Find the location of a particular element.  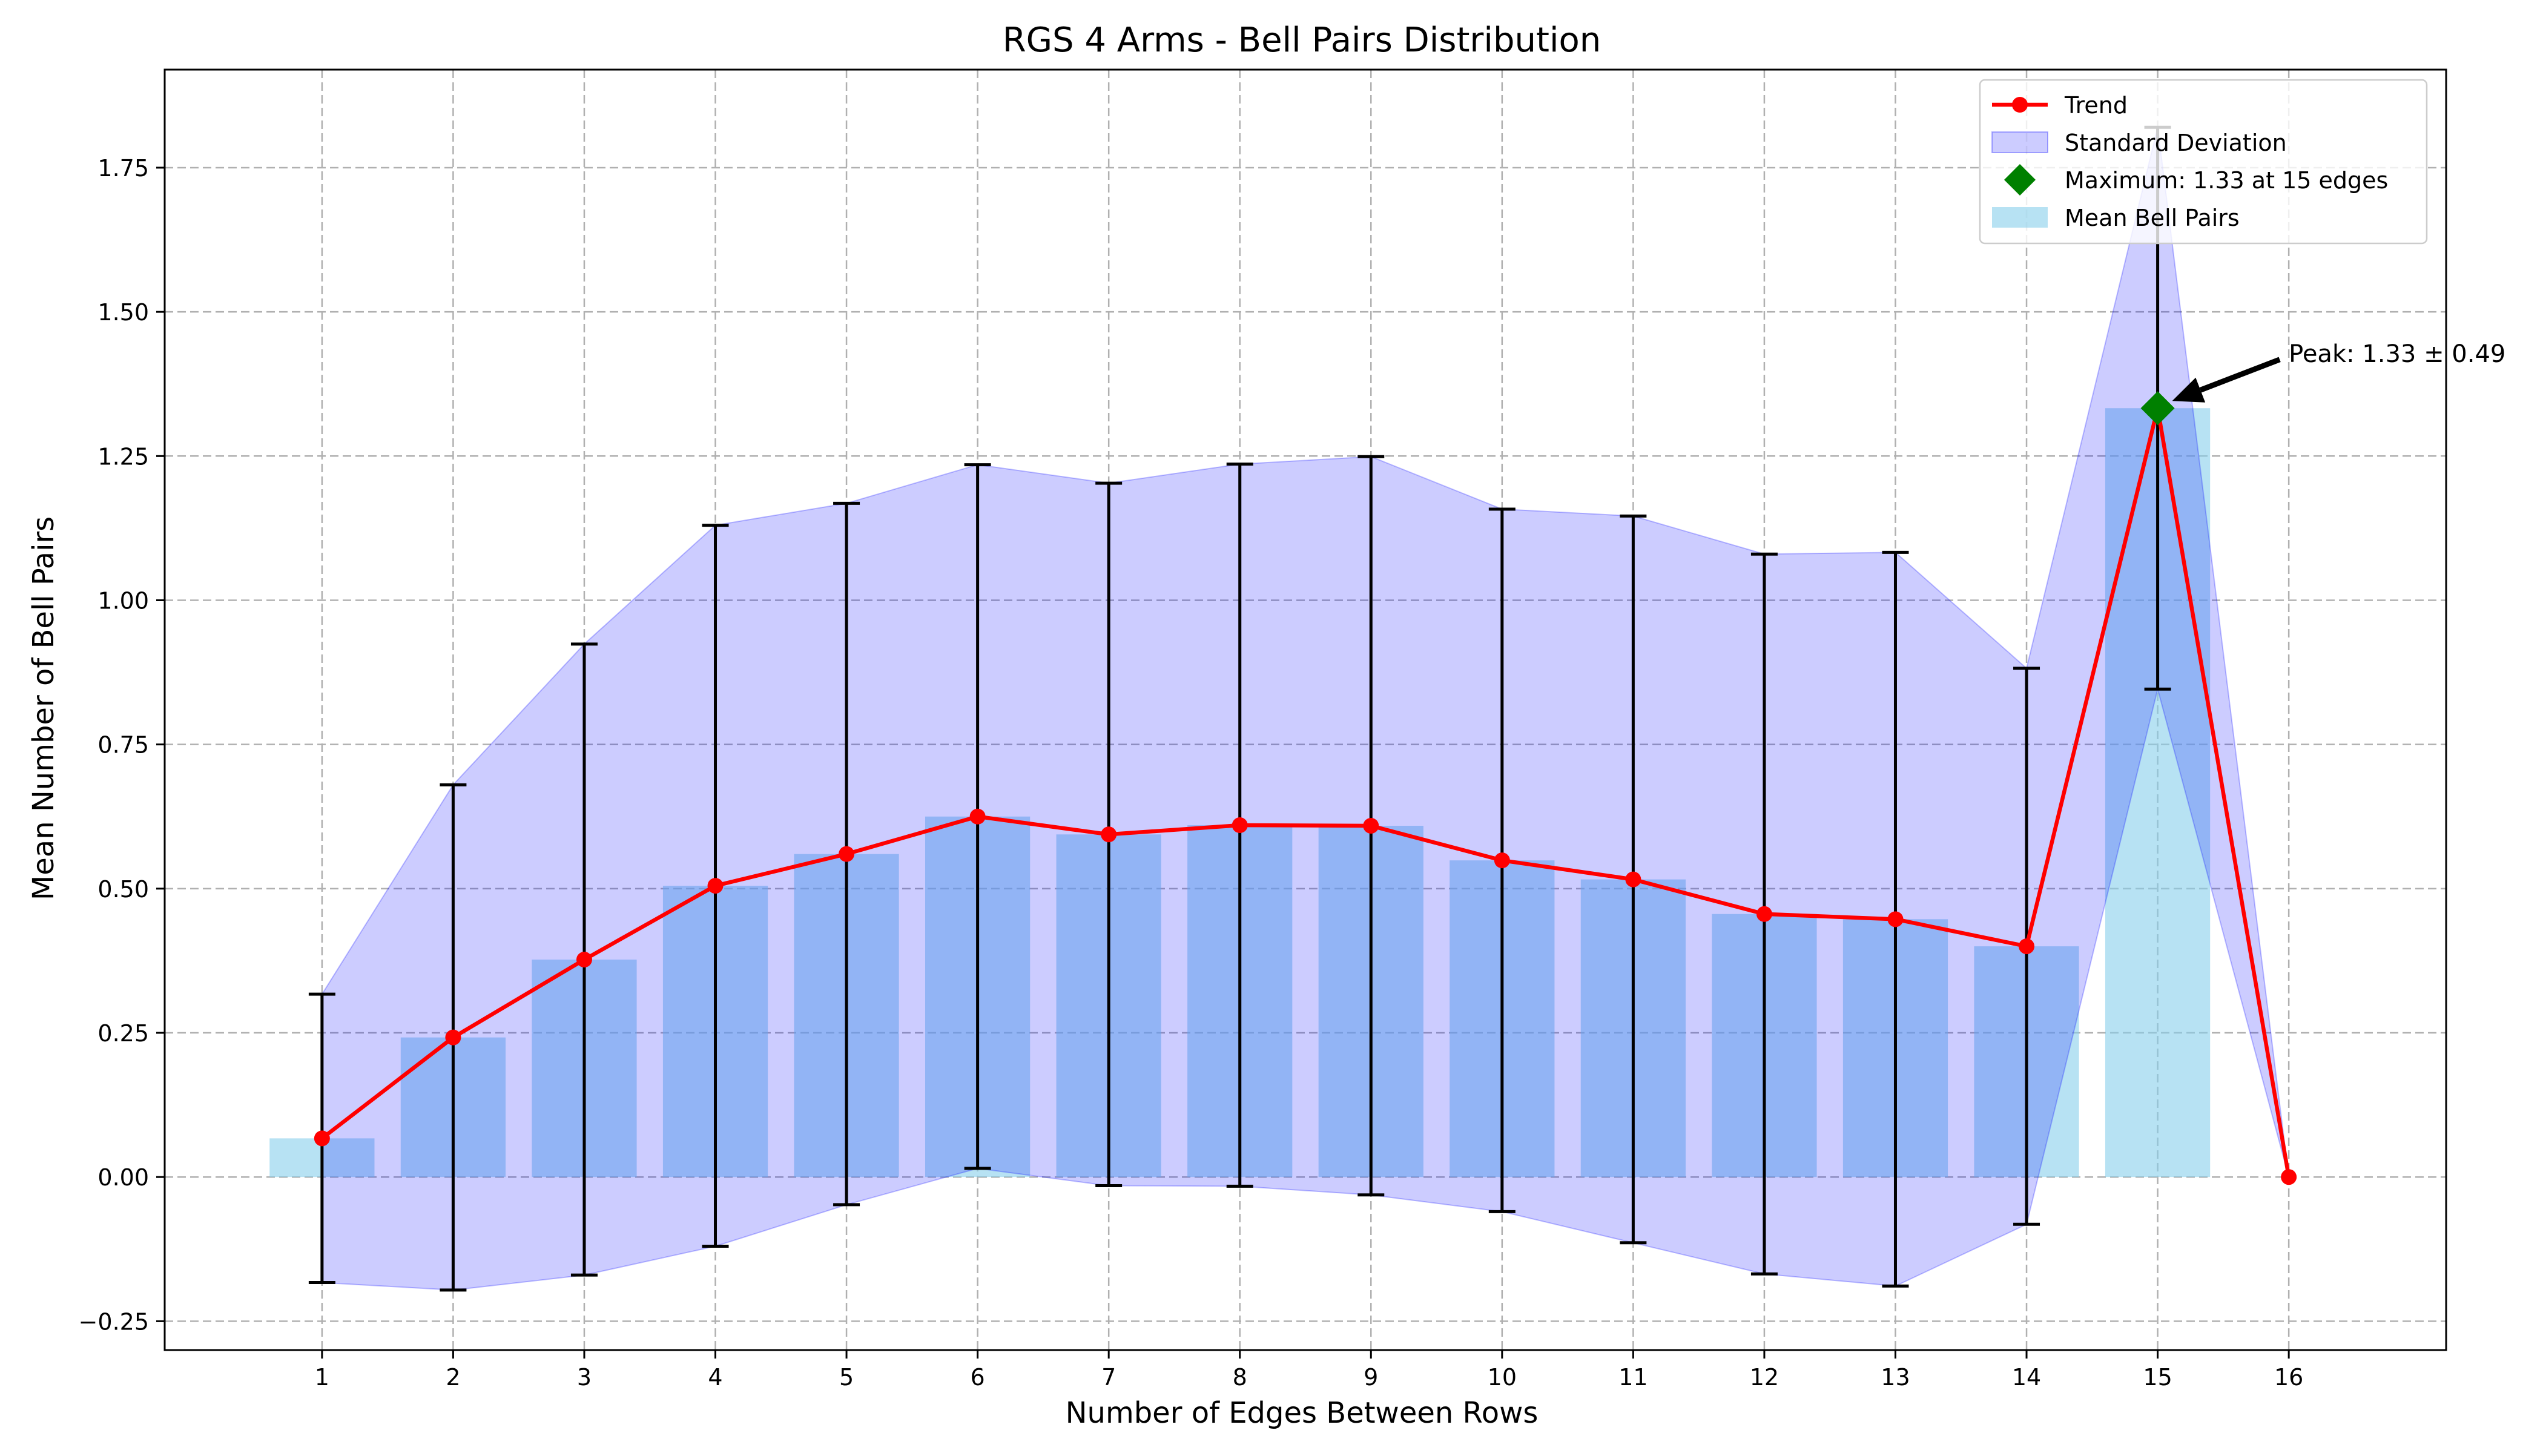

x-tick-label: 11 is located at coordinates (1633, 1377).